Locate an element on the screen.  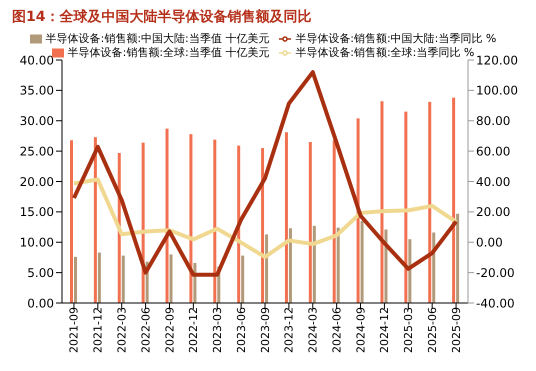
y2-tick-label: 120.00 is located at coordinates (497, 60).